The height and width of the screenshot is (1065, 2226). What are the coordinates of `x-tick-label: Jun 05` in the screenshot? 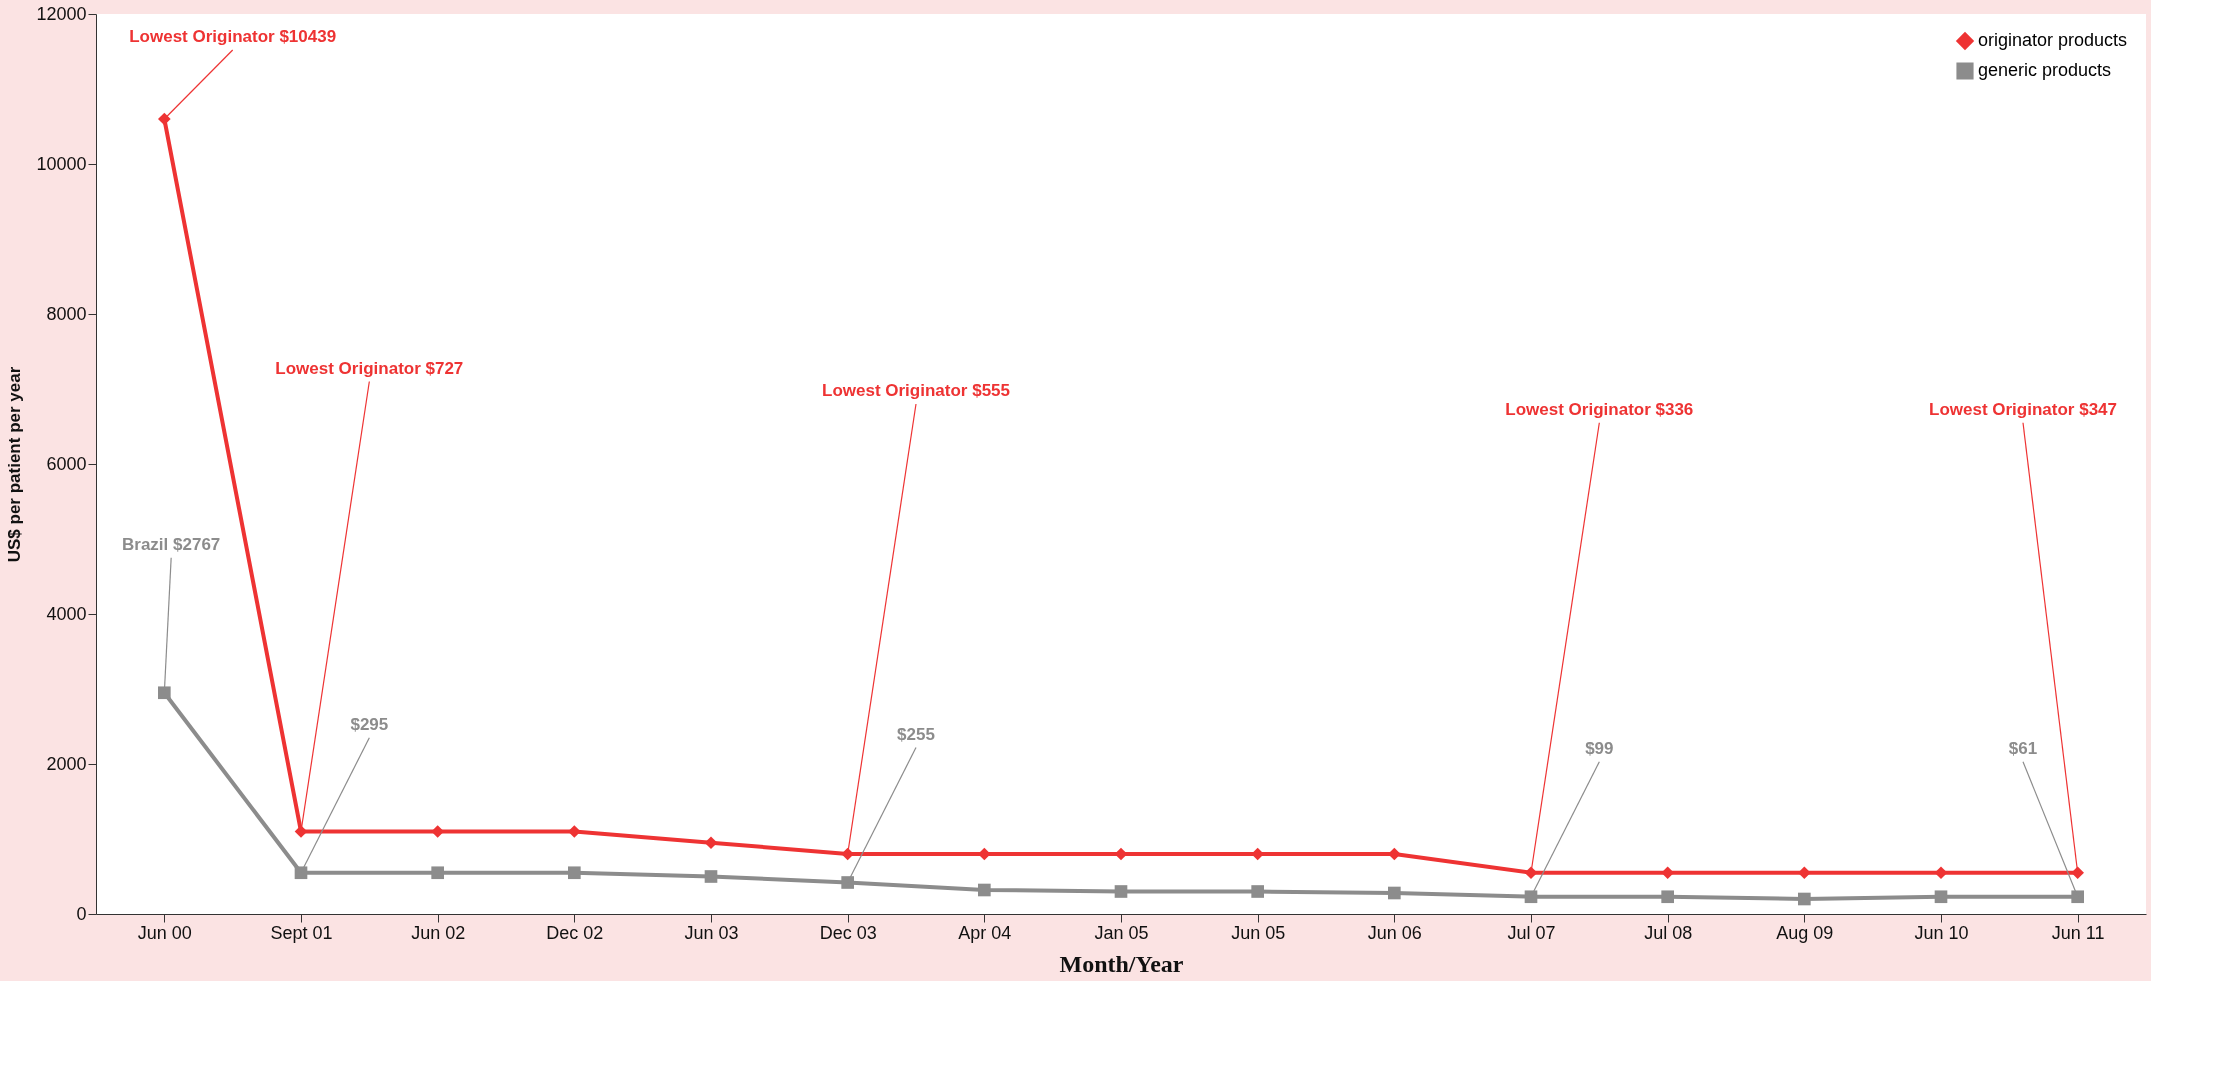 It's located at (1258, 932).